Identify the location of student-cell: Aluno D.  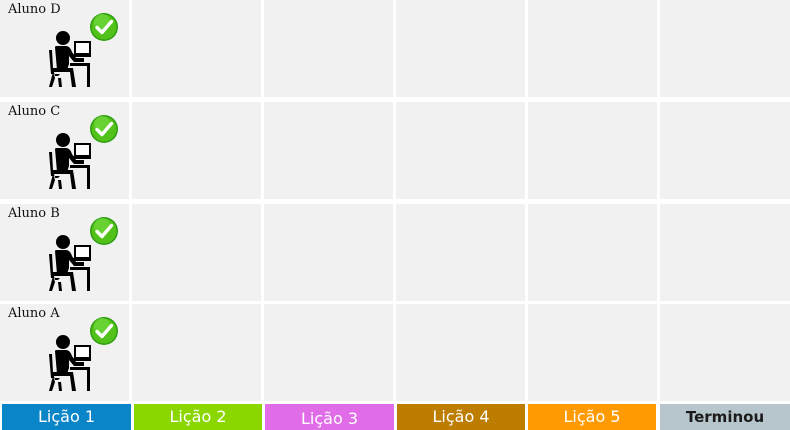
(64, 48).